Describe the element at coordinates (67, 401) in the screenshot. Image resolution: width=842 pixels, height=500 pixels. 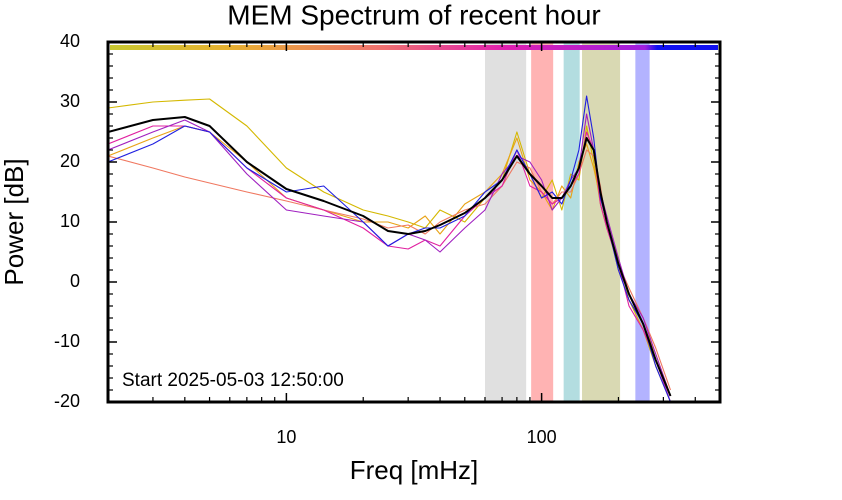
I see `y-tick-label: -20` at that location.